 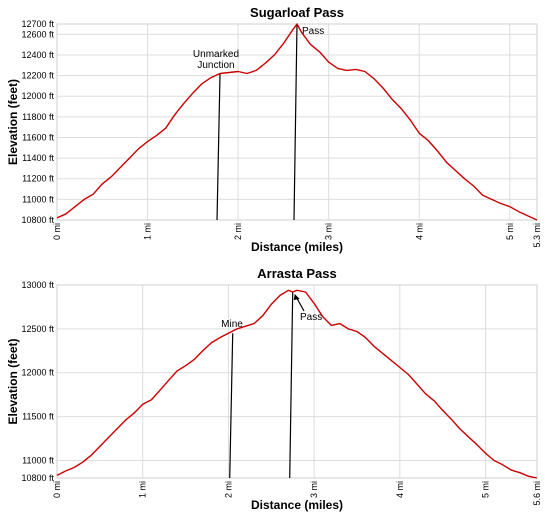 I want to click on y-tick-label: 11200 ft, so click(x=38, y=179).